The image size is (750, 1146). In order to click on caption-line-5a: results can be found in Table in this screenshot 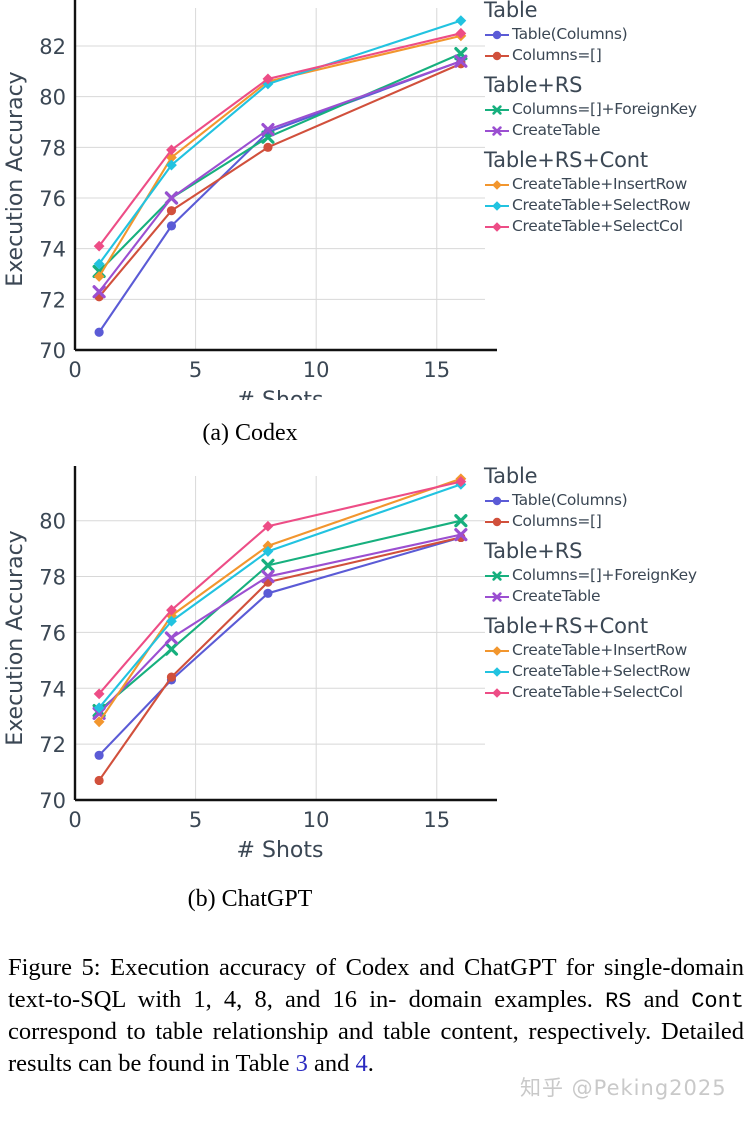, I will do `click(152, 1064)`.